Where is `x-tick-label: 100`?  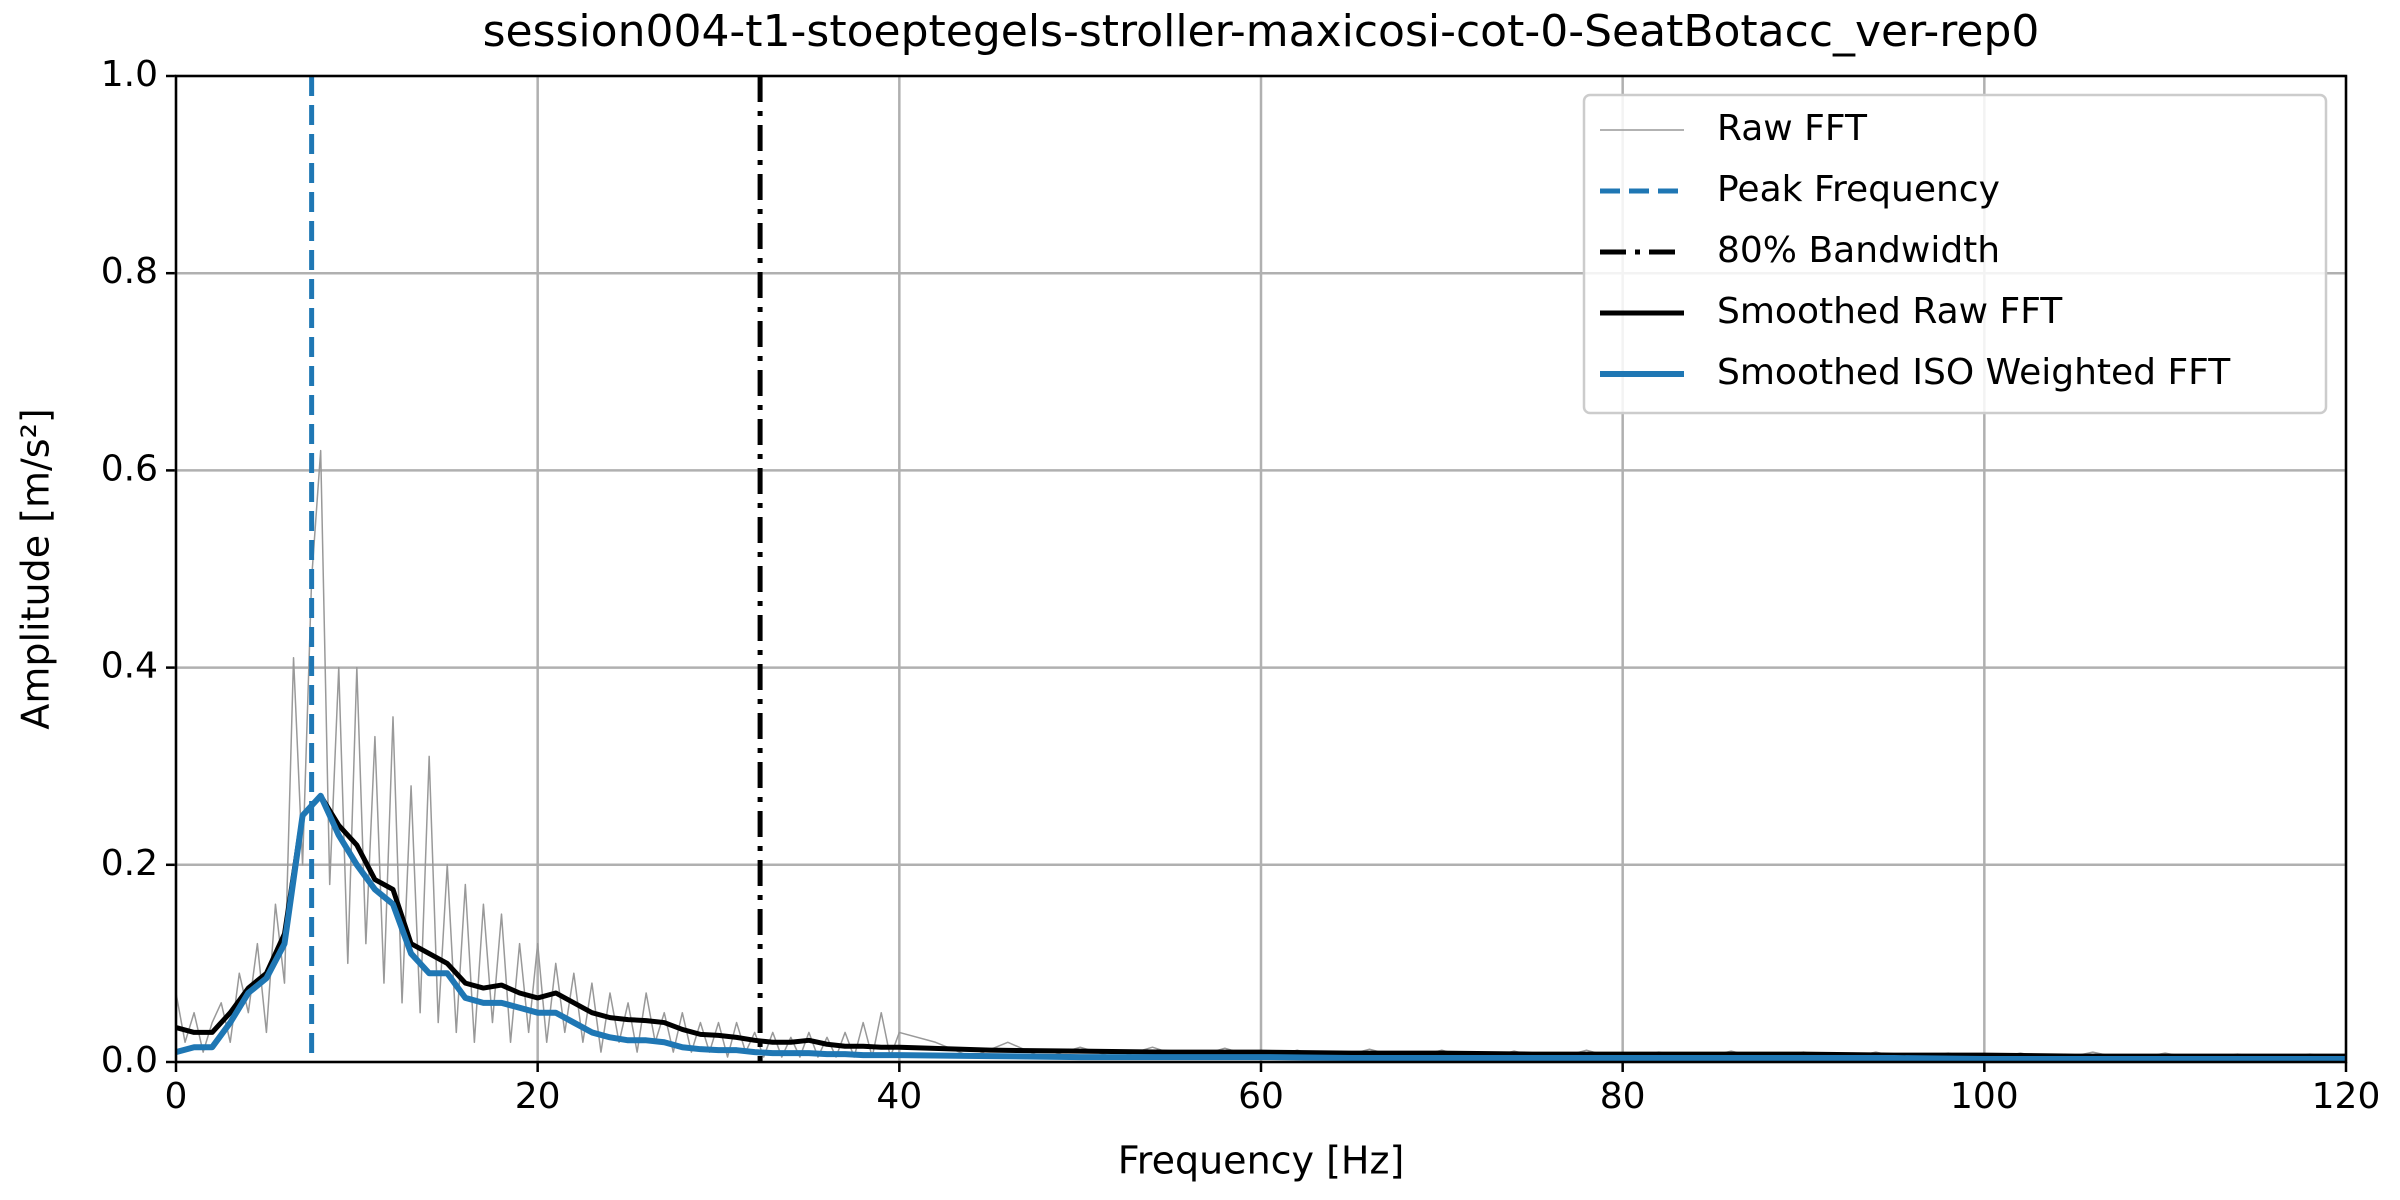
x-tick-label: 100 is located at coordinates (1984, 1096).